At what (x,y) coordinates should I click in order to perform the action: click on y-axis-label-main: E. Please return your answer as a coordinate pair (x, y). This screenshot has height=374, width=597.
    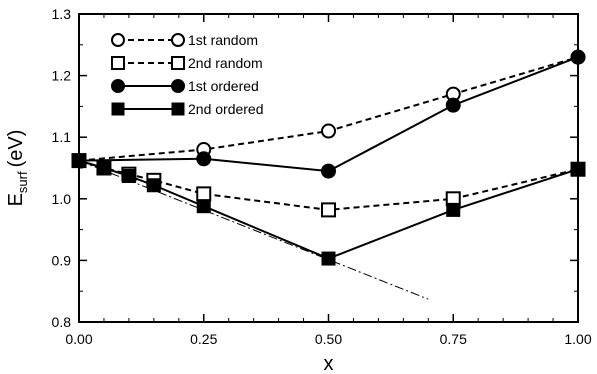
    Looking at the image, I should click on (16, 199).